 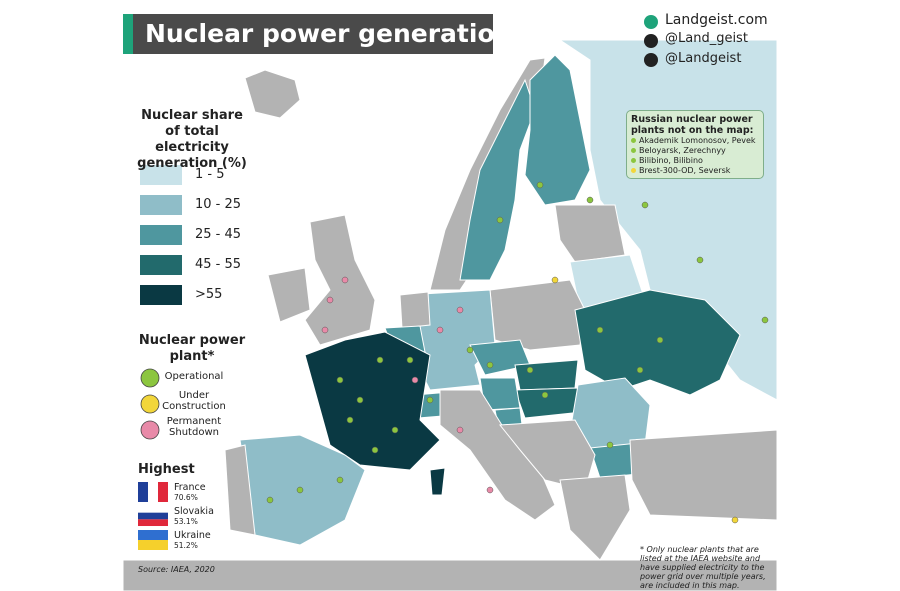 I want to click on legend-label: 10 - 25, so click(x=218, y=204).